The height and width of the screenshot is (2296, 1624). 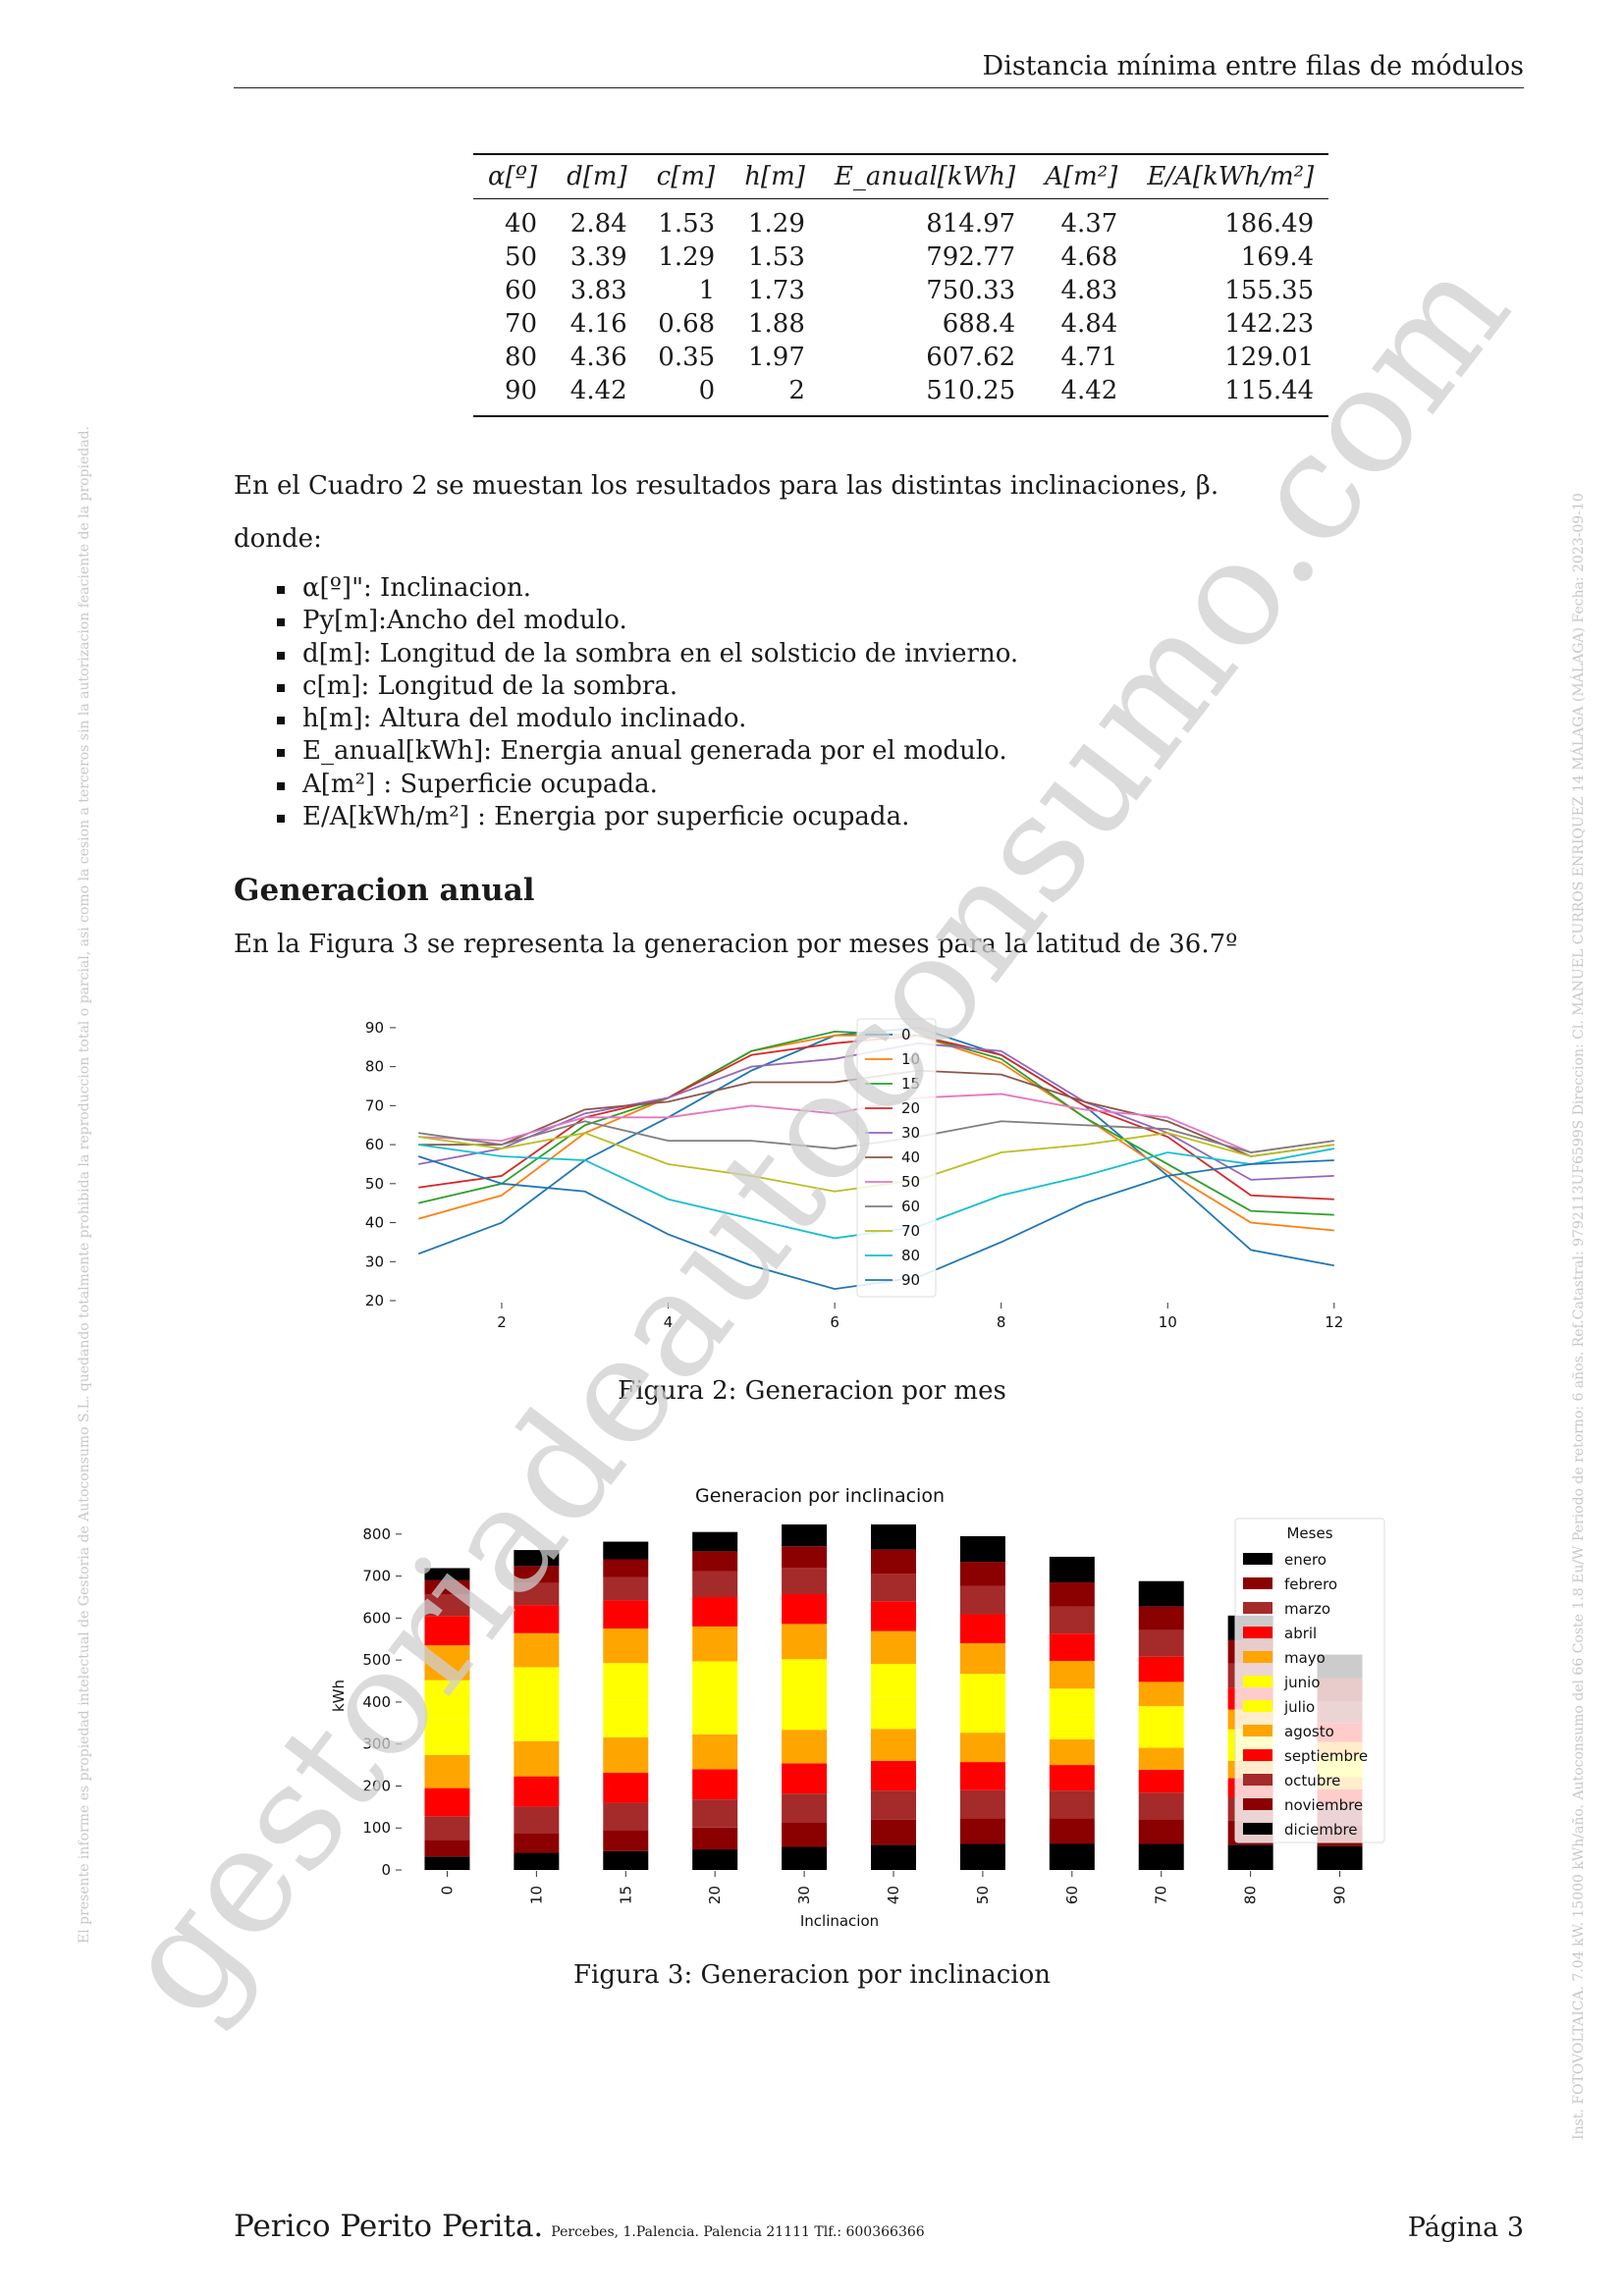 What do you see at coordinates (900, 324) in the screenshot?
I see `table-row: 70 4.16 0.68 1.88 688.4 4.84 142.23` at bounding box center [900, 324].